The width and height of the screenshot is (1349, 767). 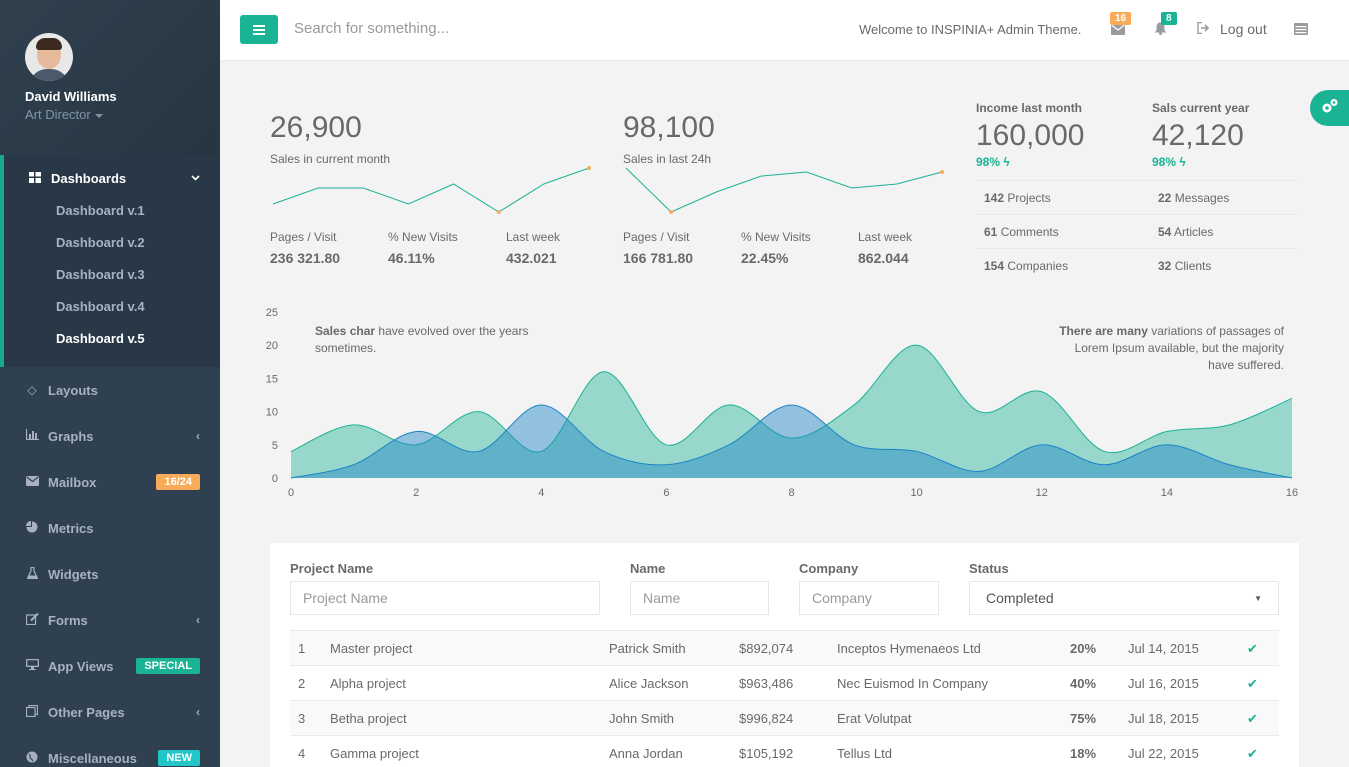 What do you see at coordinates (1124, 598) in the screenshot?
I see `status-select: Completed ▼` at bounding box center [1124, 598].